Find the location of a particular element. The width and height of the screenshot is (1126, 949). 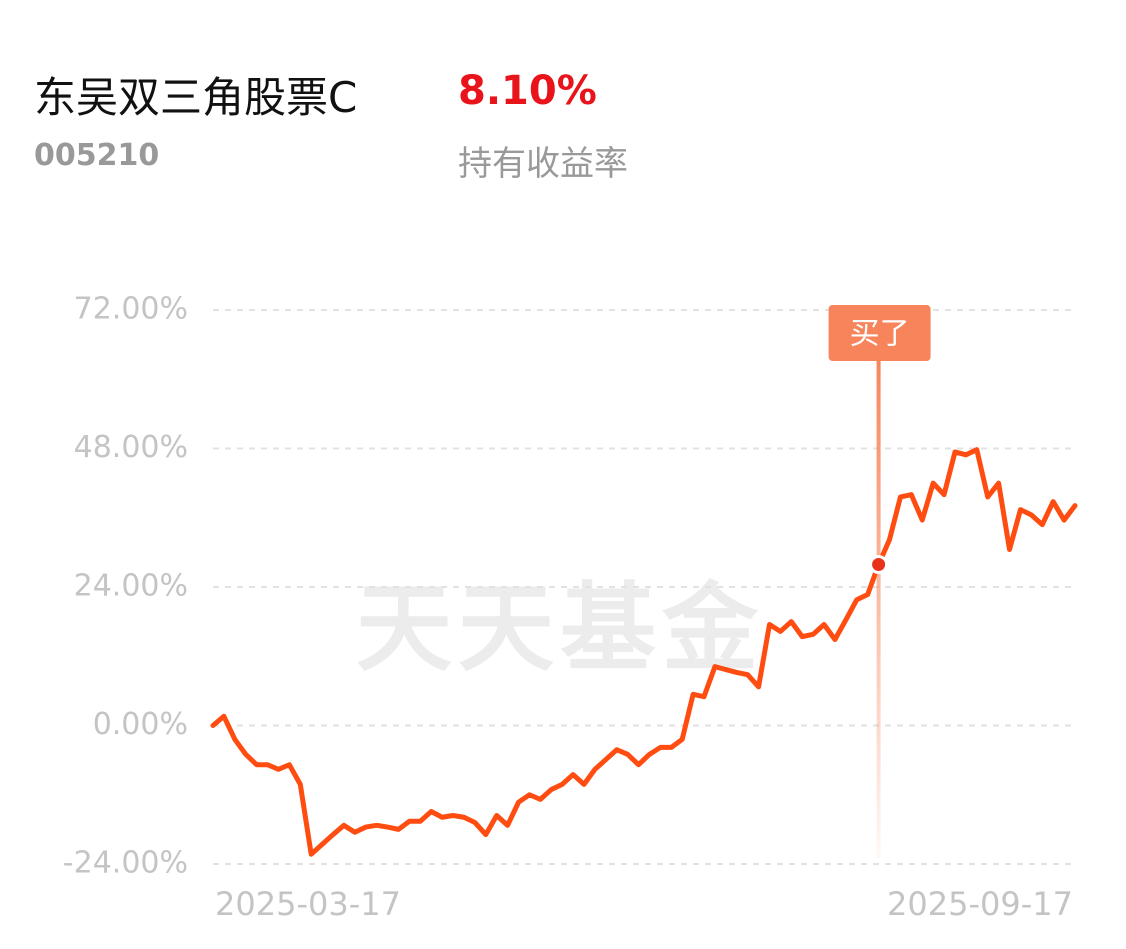

y-tick-label: 0.00% is located at coordinates (140, 724).